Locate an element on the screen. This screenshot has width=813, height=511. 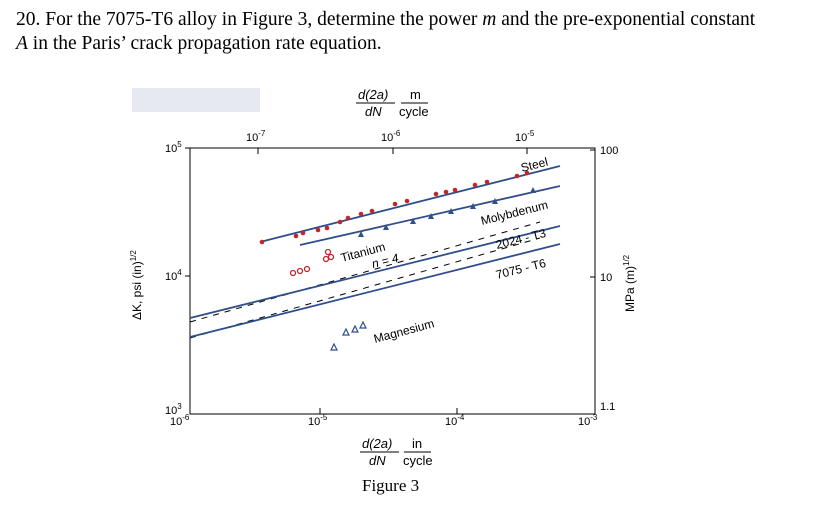
right-tick-1: 100 is located at coordinates (609, 151).